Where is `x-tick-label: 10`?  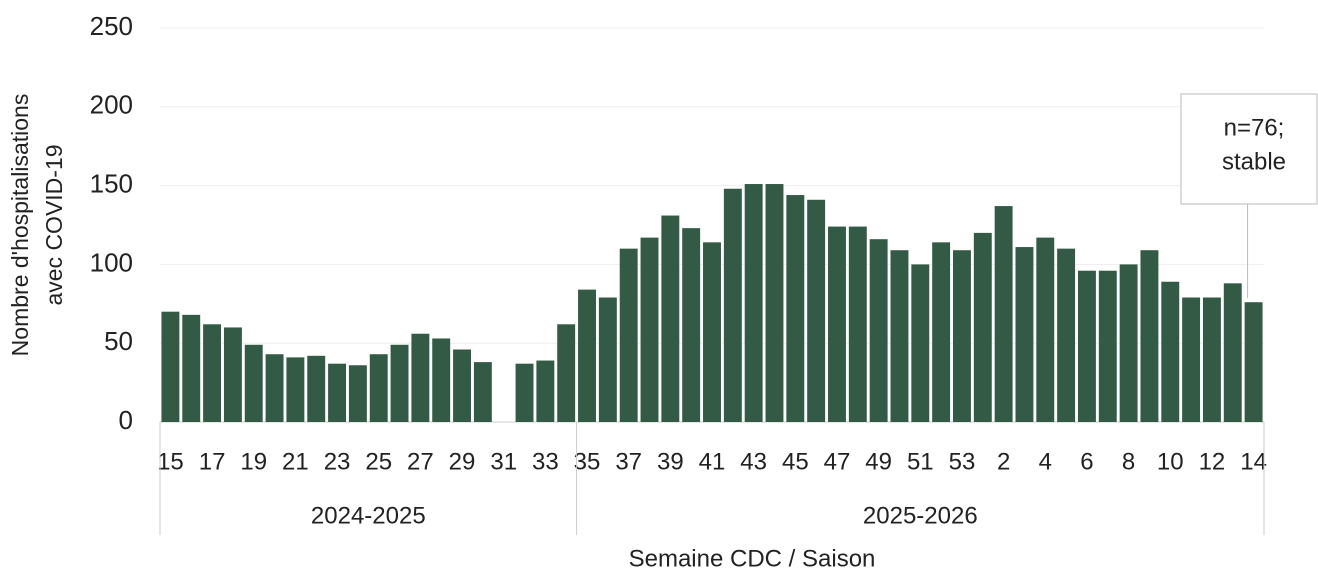
x-tick-label: 10 is located at coordinates (1170, 461).